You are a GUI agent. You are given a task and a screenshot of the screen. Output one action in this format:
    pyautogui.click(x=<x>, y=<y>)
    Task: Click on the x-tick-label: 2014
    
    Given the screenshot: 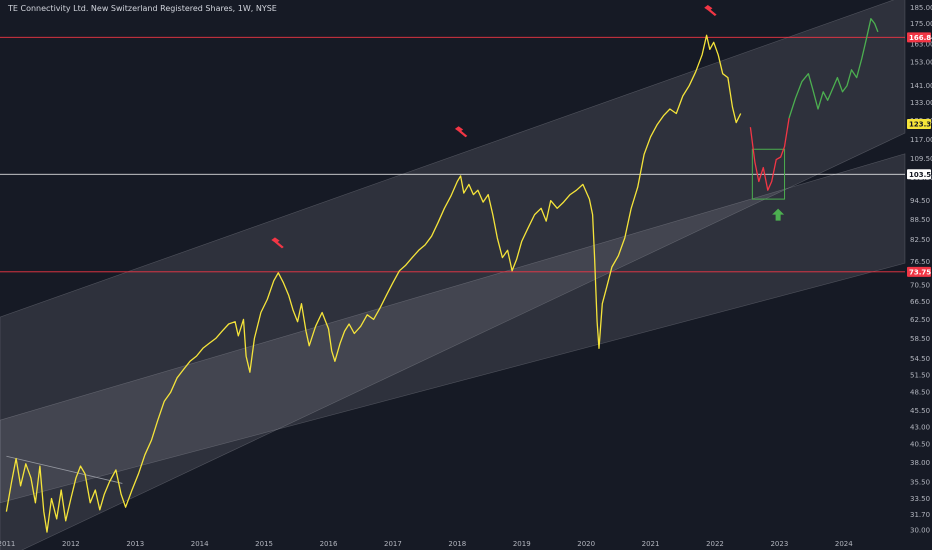 What is the action you would take?
    pyautogui.click(x=200, y=544)
    